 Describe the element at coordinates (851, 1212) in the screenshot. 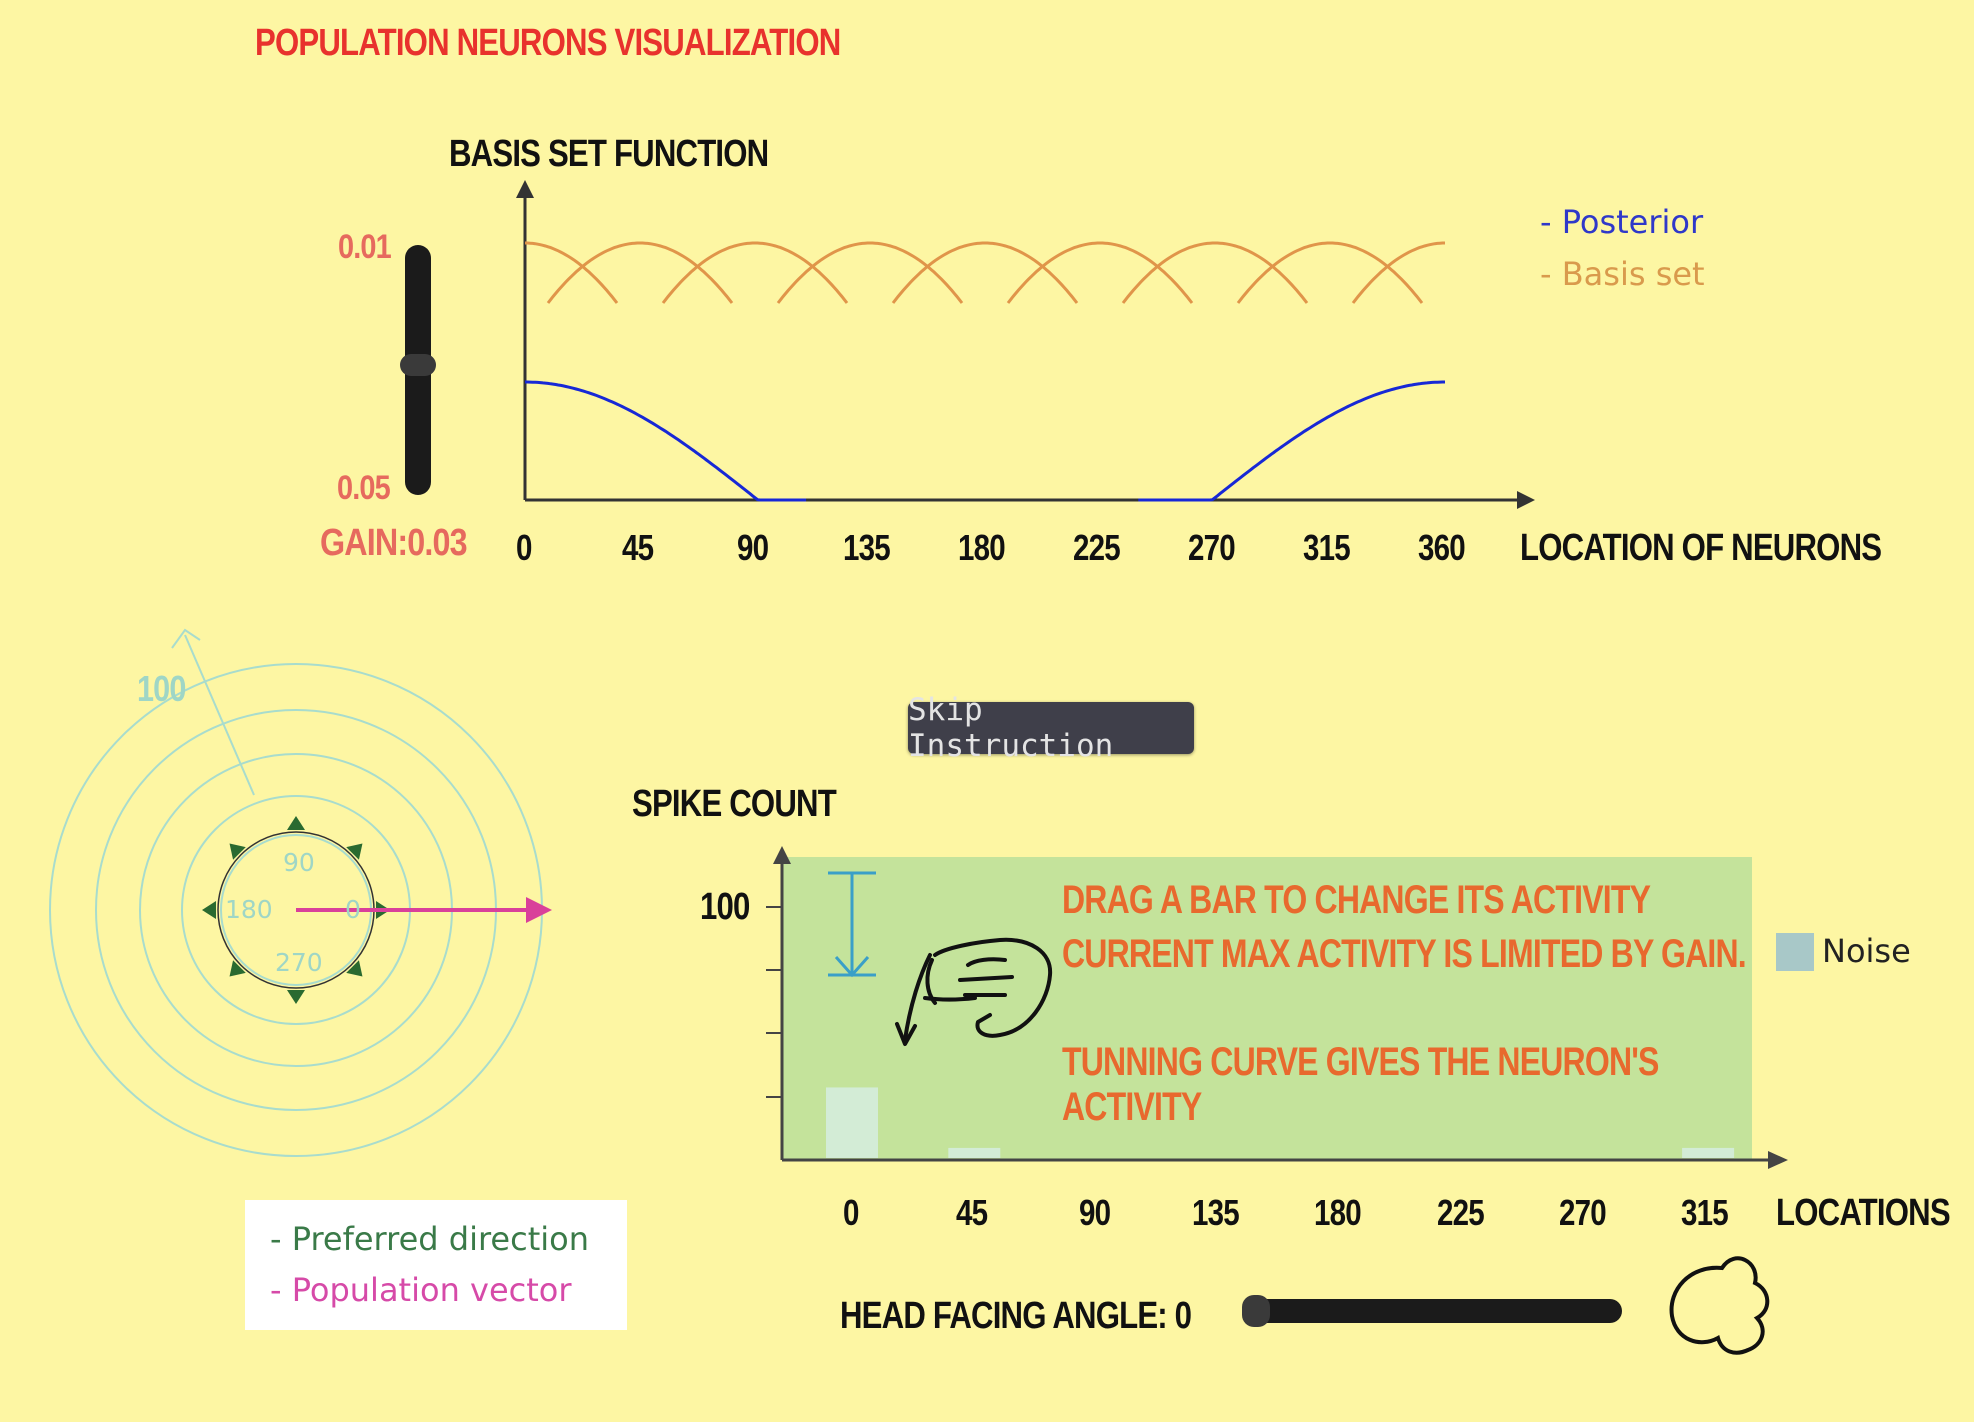

I see `spike-x-tick-0: 0` at that location.